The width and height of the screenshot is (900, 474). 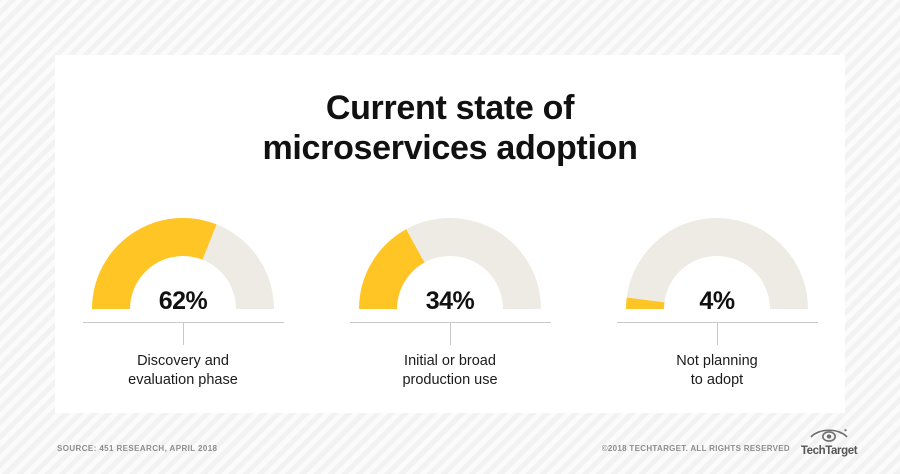 What do you see at coordinates (450, 108) in the screenshot?
I see `title-line-1: Current state of` at bounding box center [450, 108].